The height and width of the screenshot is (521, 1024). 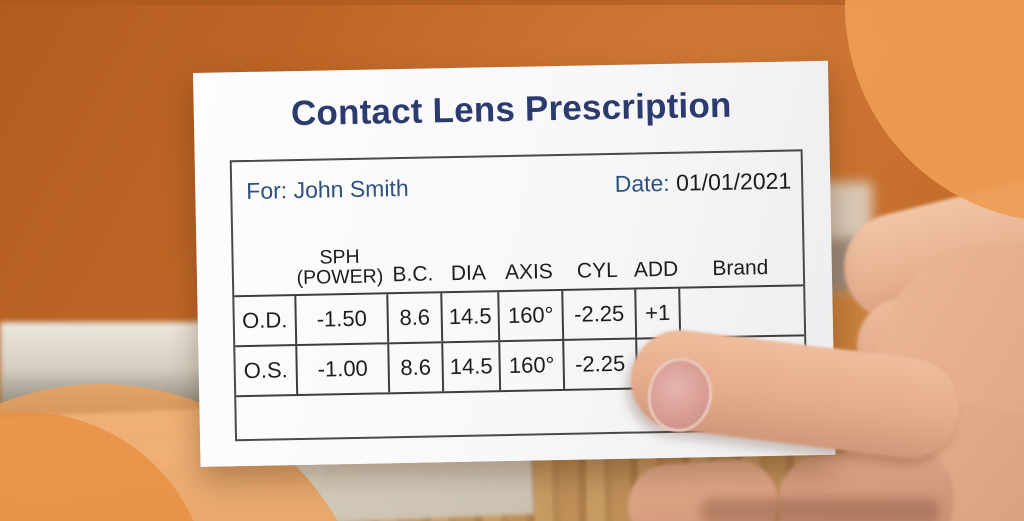 What do you see at coordinates (599, 364) in the screenshot?
I see `os-cyl-value: -2.25` at bounding box center [599, 364].